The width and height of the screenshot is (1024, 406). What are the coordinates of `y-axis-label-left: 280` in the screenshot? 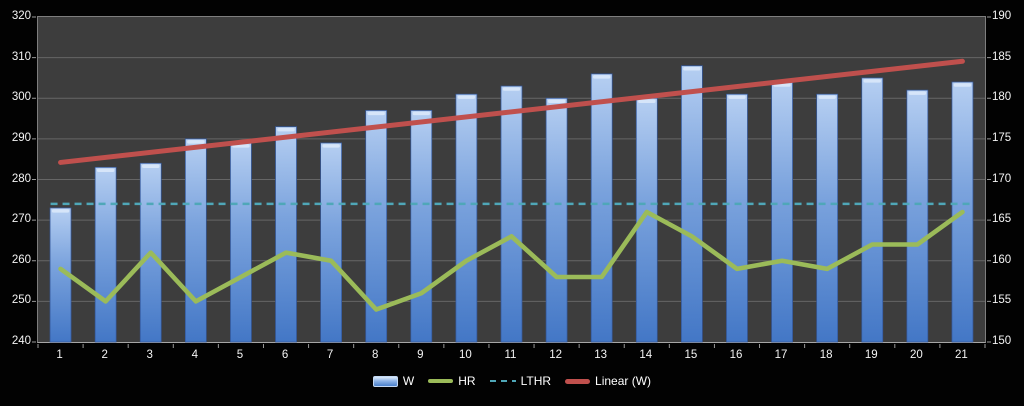 It's located at (21, 178).